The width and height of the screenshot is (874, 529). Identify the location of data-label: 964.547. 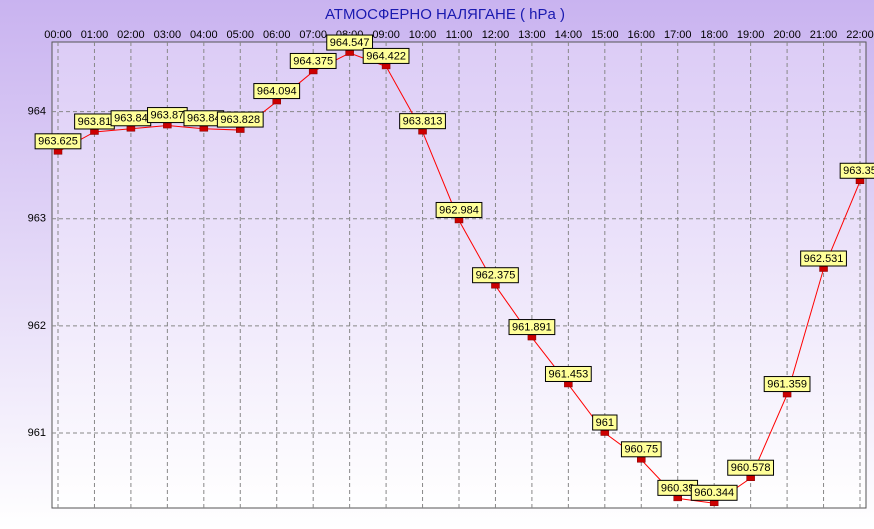
(350, 43).